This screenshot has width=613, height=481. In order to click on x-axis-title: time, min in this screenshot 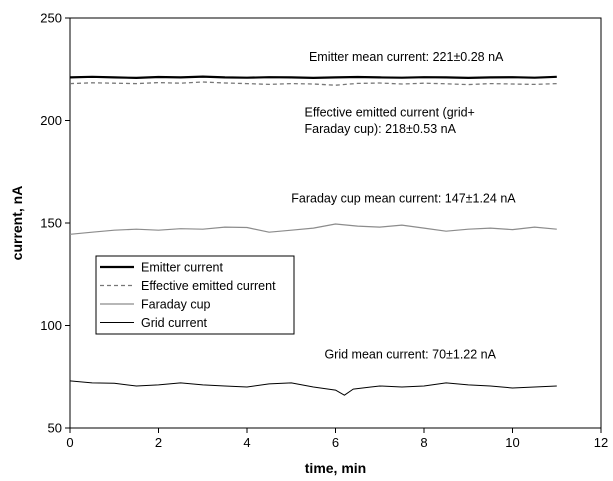, I will do `click(335, 468)`.